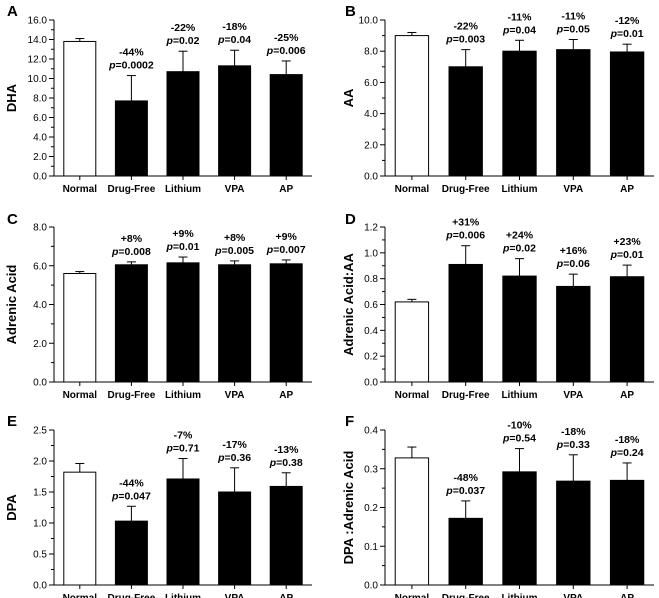  I want to click on p-value: =0.02, so click(522, 249).